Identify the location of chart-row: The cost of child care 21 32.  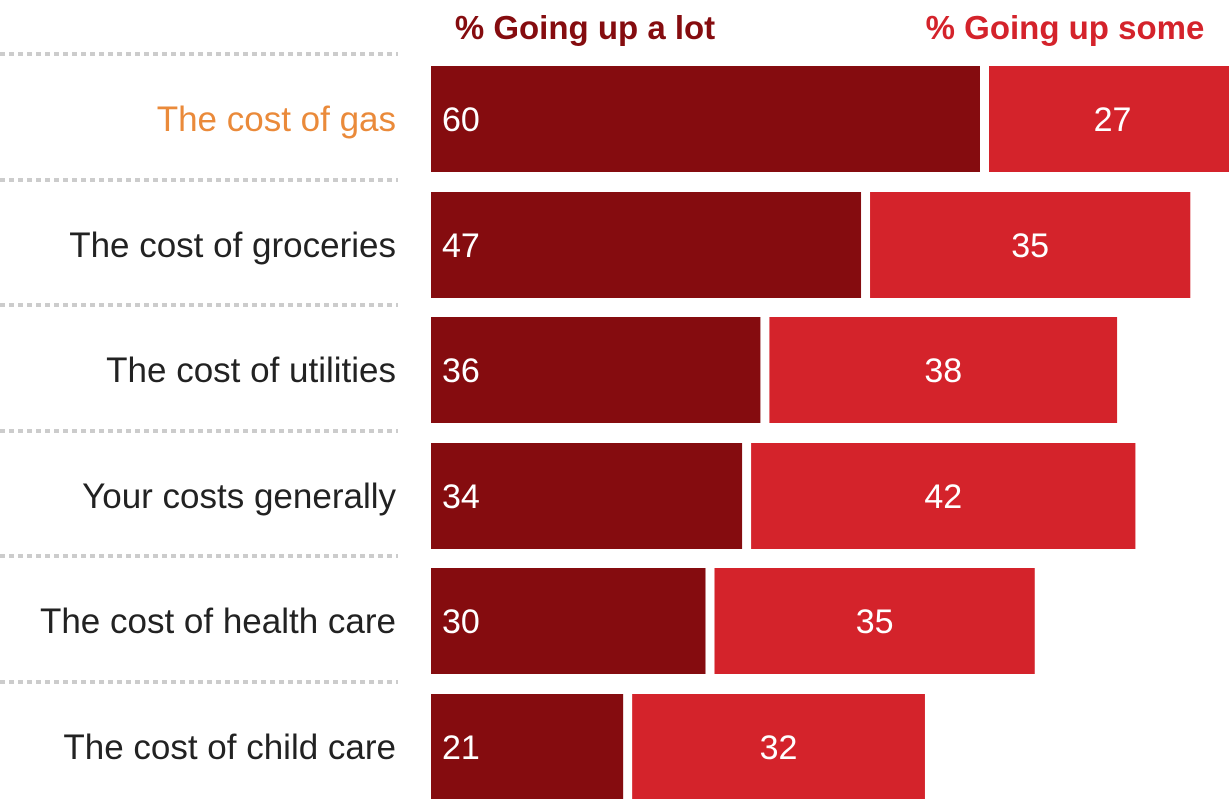
(462, 739).